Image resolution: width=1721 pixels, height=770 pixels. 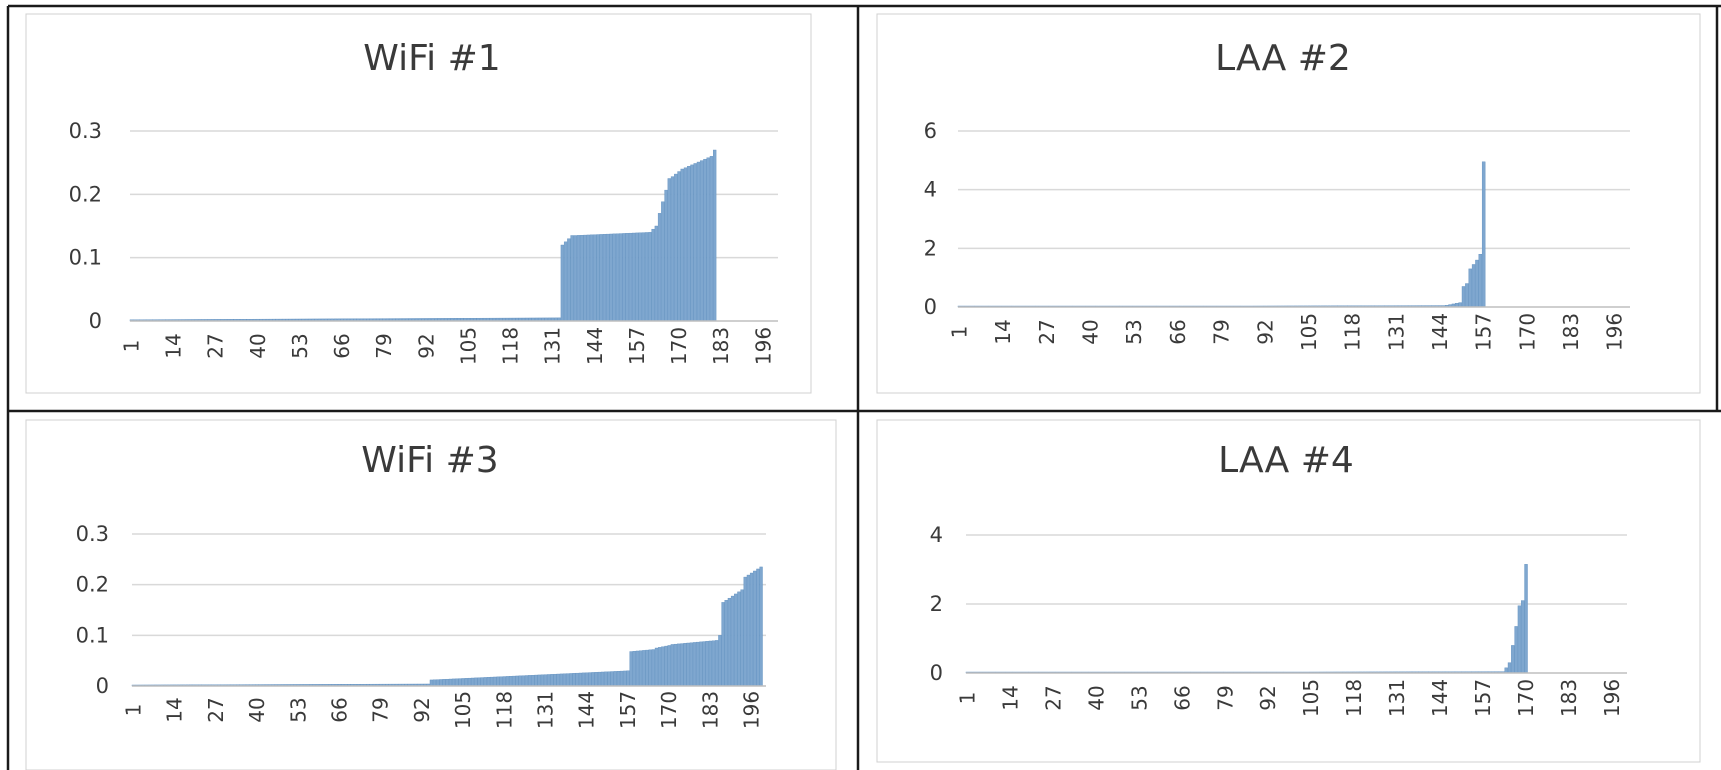 I want to click on y-tick-label: 0.2, so click(x=85, y=194).